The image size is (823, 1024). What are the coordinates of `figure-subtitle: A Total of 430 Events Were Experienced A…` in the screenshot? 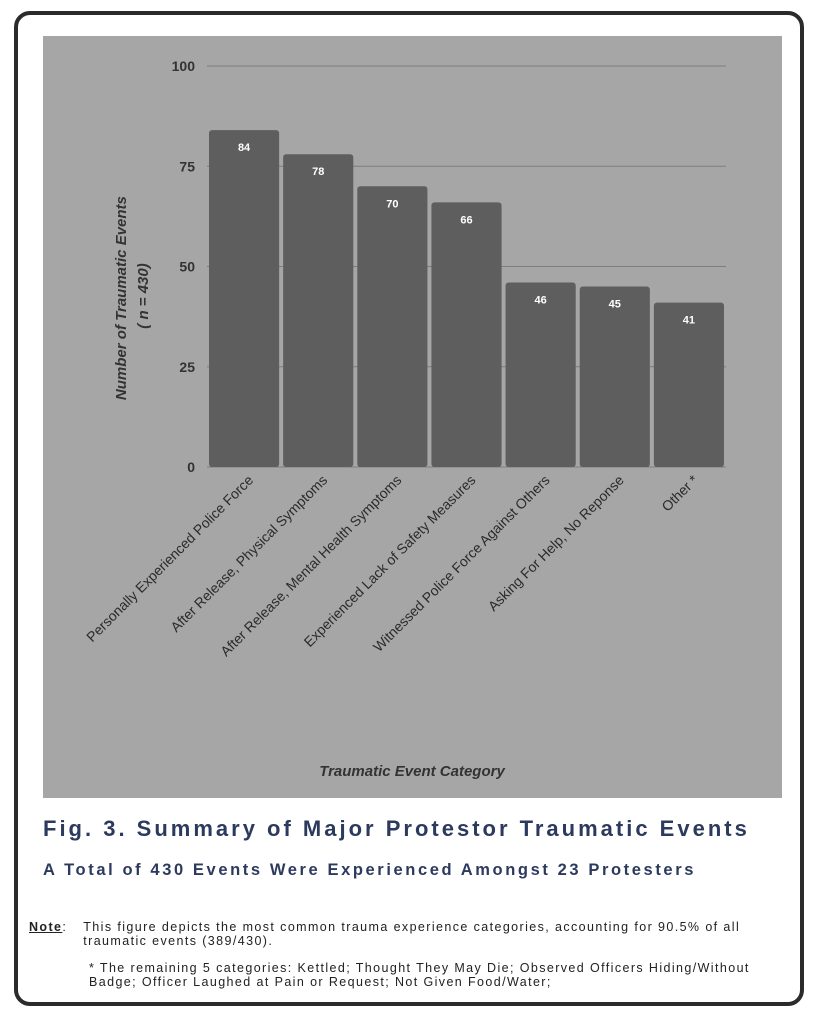 It's located at (369, 870).